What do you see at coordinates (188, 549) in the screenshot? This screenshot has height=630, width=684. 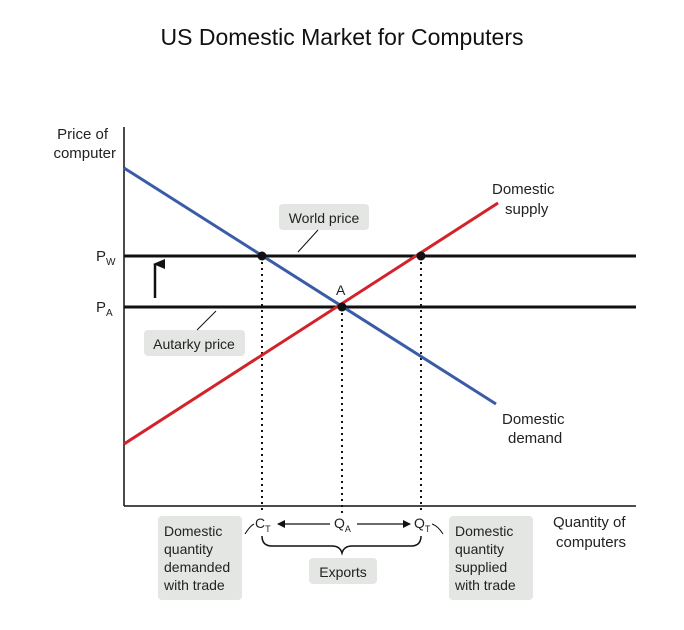 I see `demanded-line2: quantity` at bounding box center [188, 549].